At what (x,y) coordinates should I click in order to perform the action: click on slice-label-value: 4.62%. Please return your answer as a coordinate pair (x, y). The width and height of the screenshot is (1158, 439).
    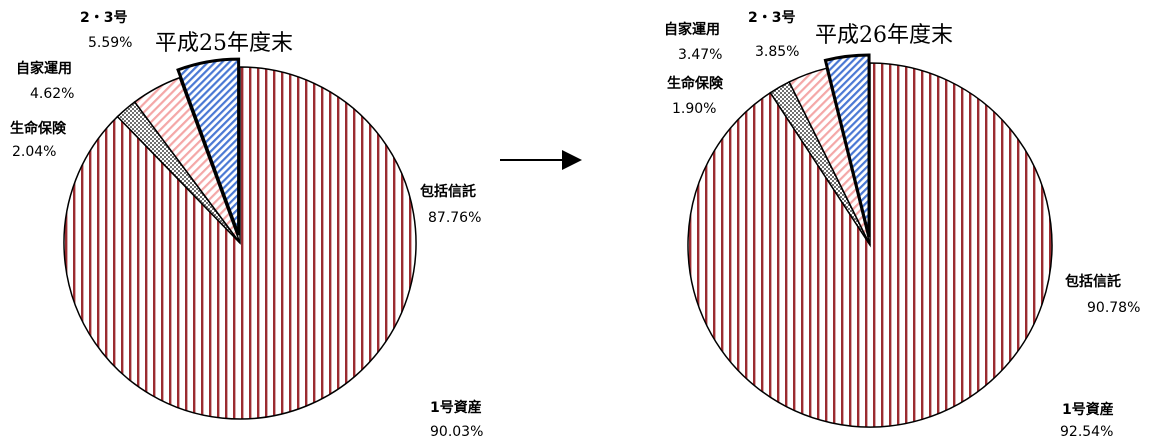
    Looking at the image, I should click on (52, 94).